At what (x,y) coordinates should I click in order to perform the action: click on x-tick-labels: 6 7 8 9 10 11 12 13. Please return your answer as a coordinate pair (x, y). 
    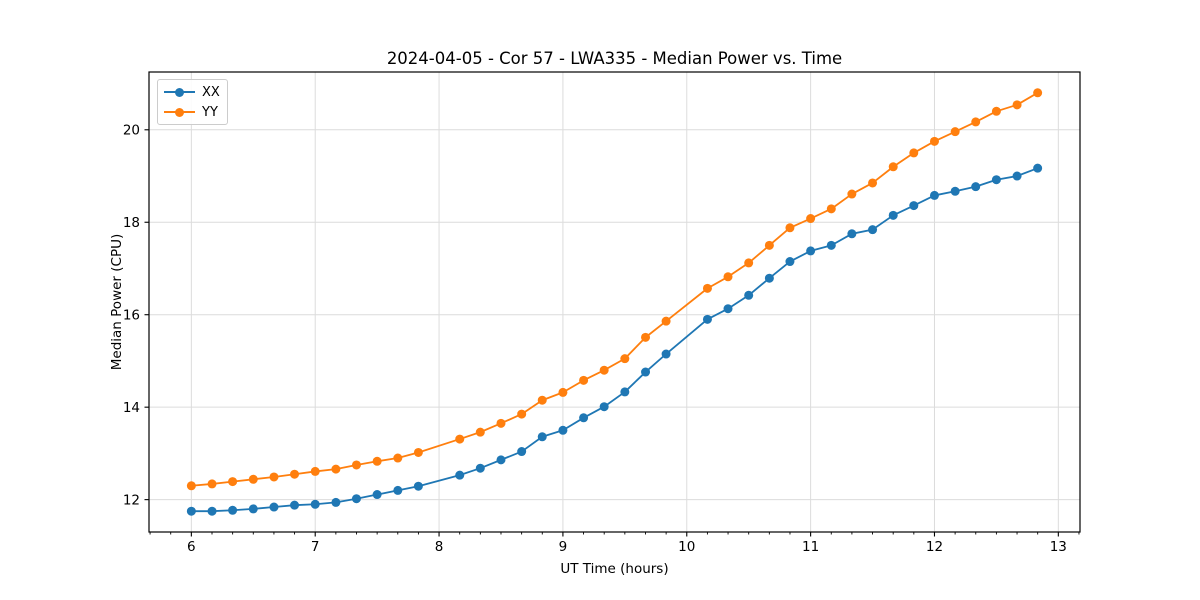
    Looking at the image, I should click on (627, 547).